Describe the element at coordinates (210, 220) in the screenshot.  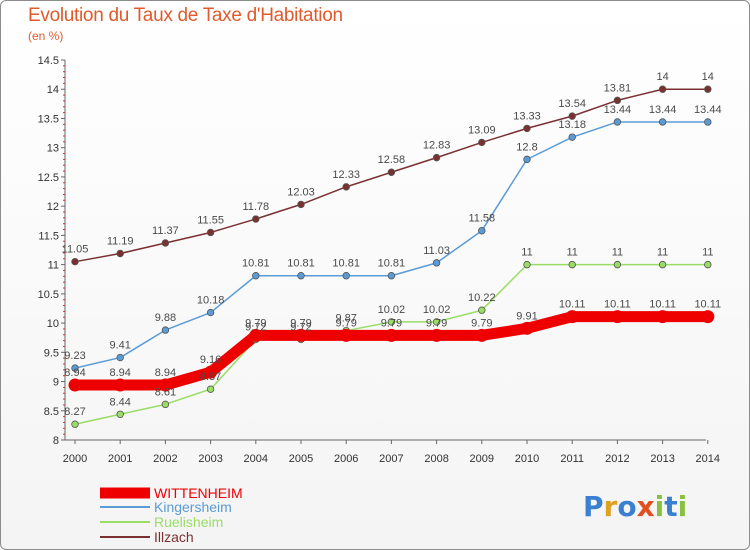
I see `data-label: 11.55` at that location.